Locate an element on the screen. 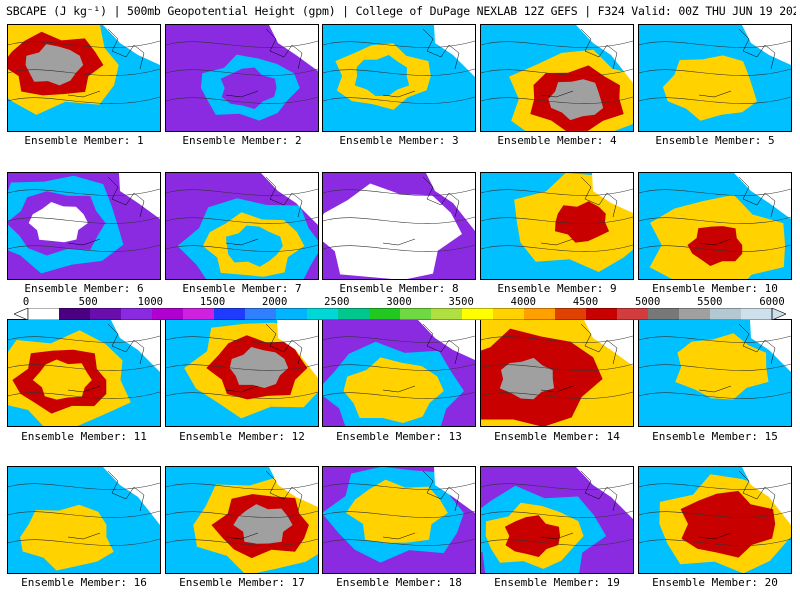 The height and width of the screenshot is (600, 800). ensemble-member-label: Ensemble Member: 10 is located at coordinates (715, 288).